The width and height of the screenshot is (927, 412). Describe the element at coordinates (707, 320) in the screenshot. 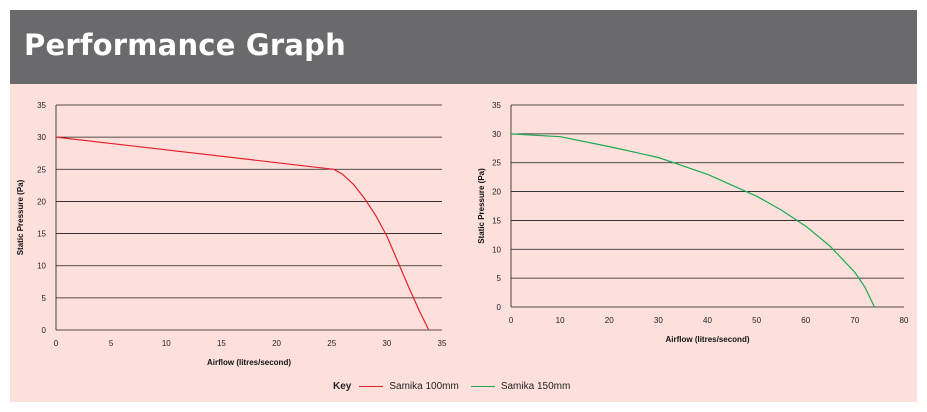

I see `x-tick-label: 40` at that location.